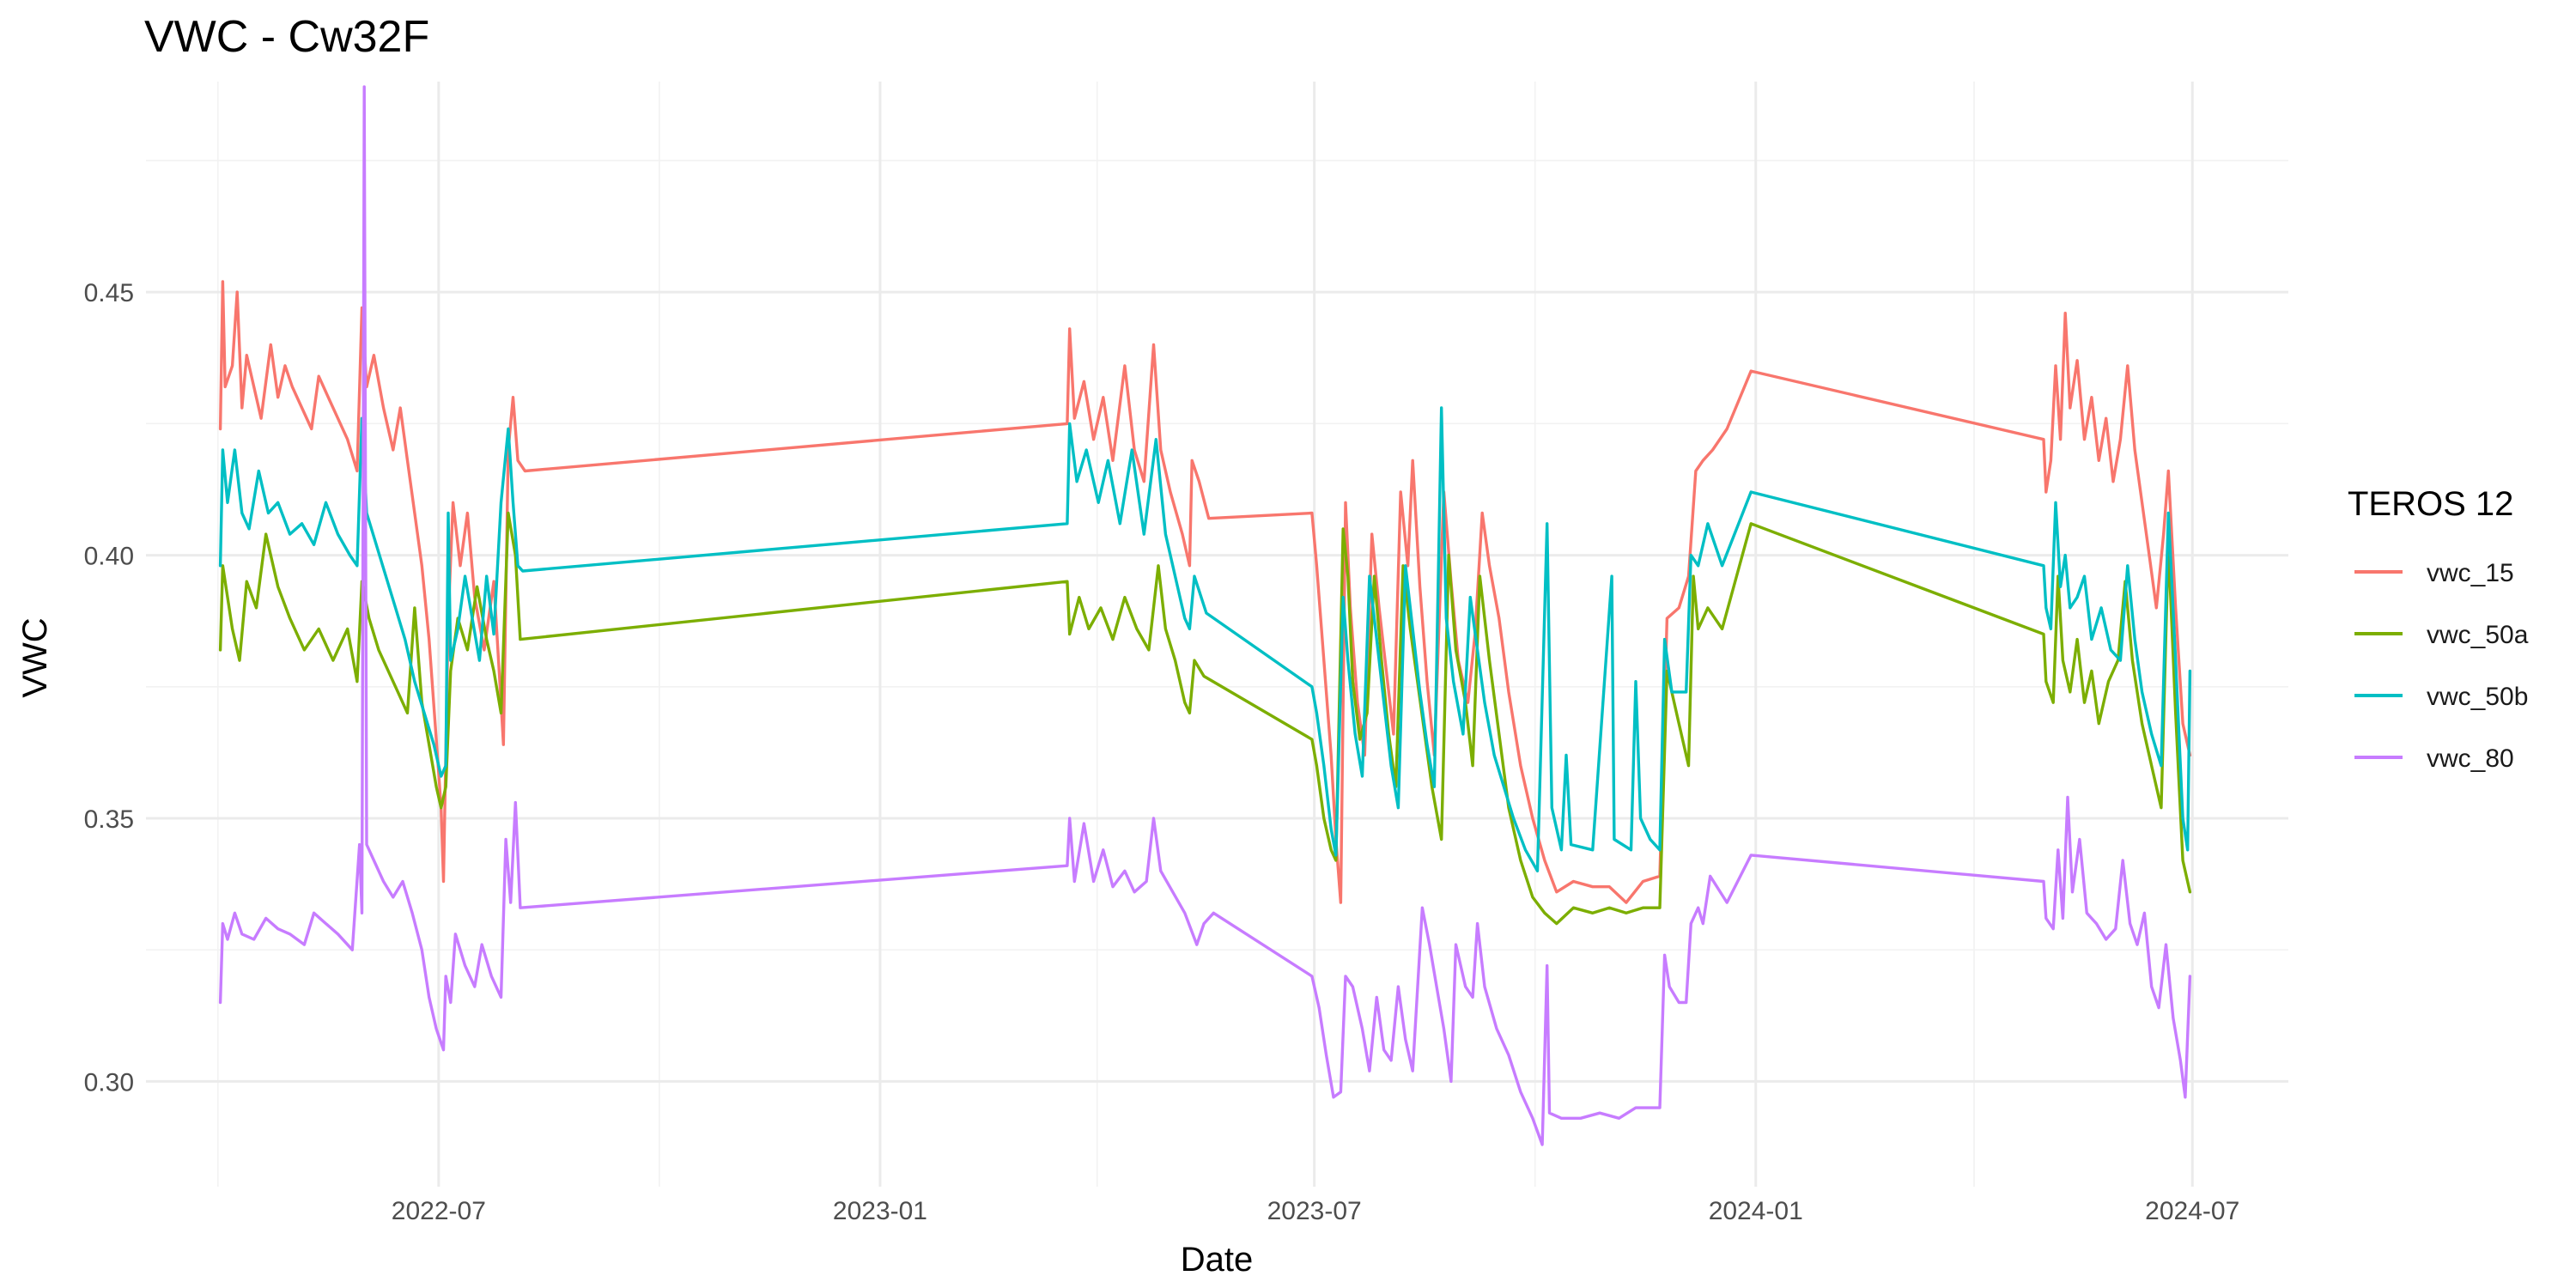 The image size is (2576, 1288). I want to click on legend-item: vwc_15, so click(2434, 573).